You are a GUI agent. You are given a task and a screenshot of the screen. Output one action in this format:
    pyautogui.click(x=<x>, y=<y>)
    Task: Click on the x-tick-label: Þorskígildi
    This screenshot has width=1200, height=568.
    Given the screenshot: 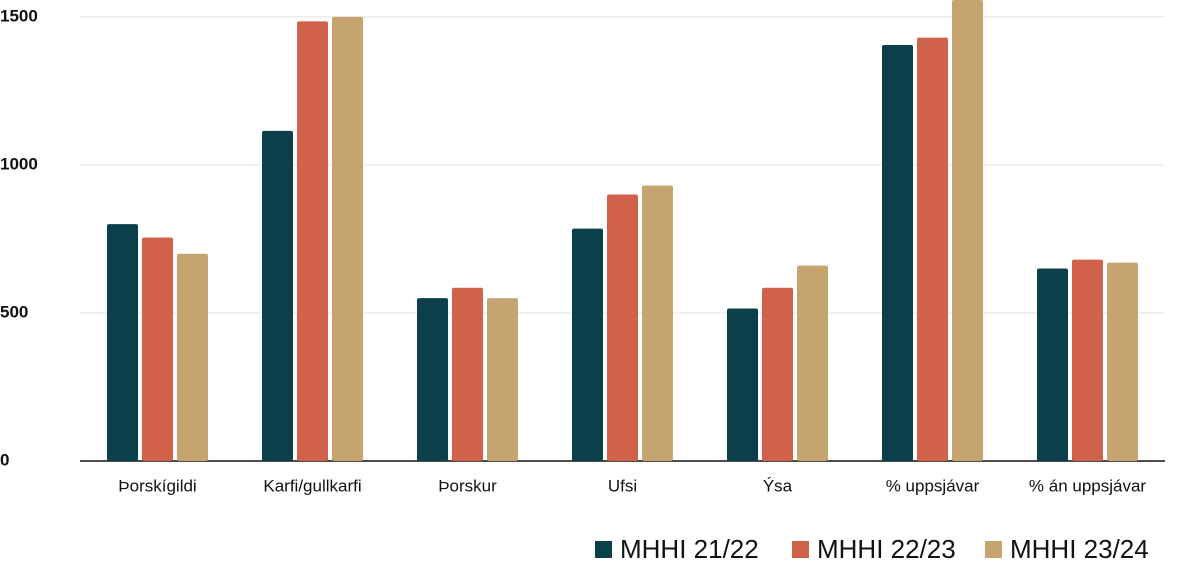 What is the action you would take?
    pyautogui.click(x=157, y=485)
    